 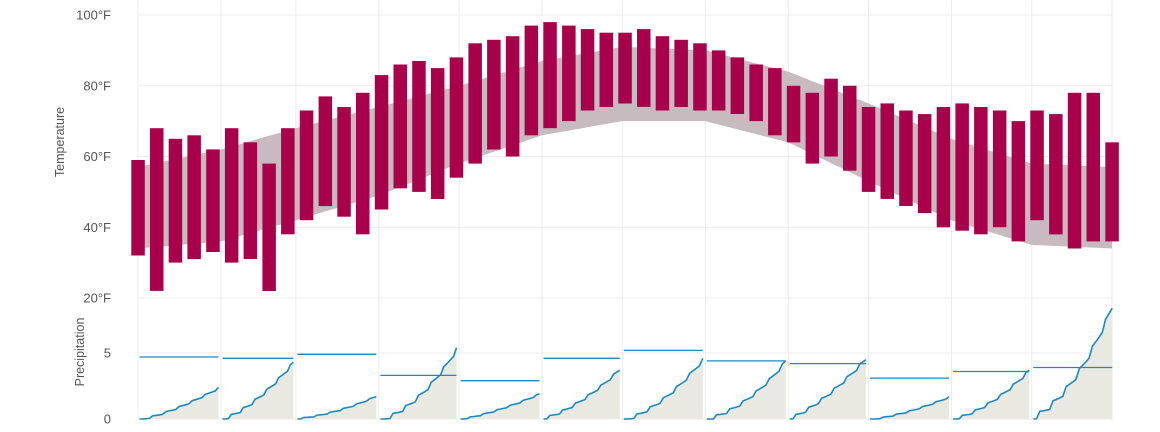 I want to click on temperature-tick-label: 80°F, so click(x=97, y=85).